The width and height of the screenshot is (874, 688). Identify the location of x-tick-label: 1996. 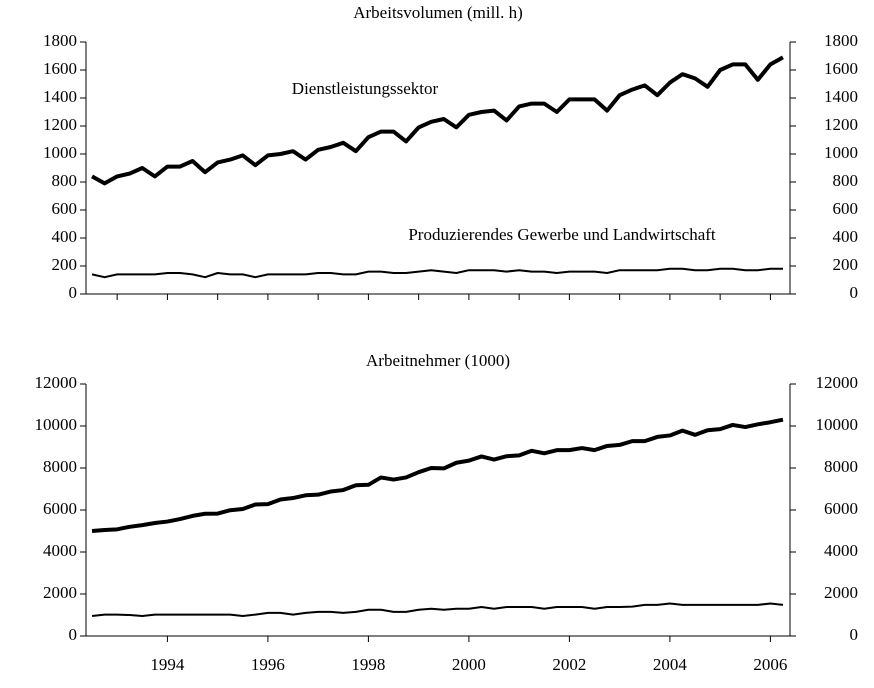
(268, 664).